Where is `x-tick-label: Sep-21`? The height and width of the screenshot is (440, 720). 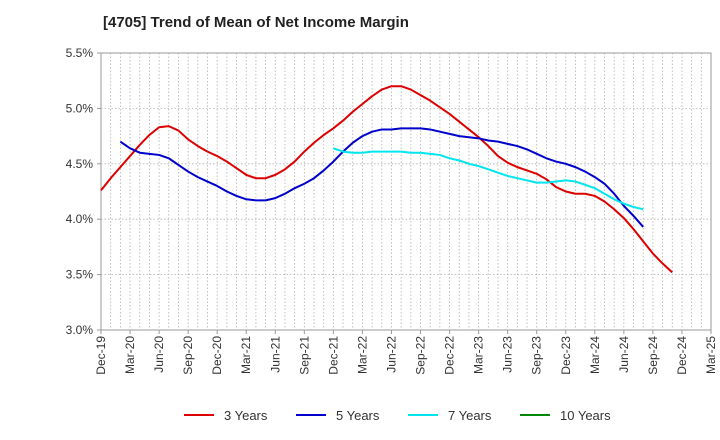 x-tick-label: Sep-21 is located at coordinates (304, 355).